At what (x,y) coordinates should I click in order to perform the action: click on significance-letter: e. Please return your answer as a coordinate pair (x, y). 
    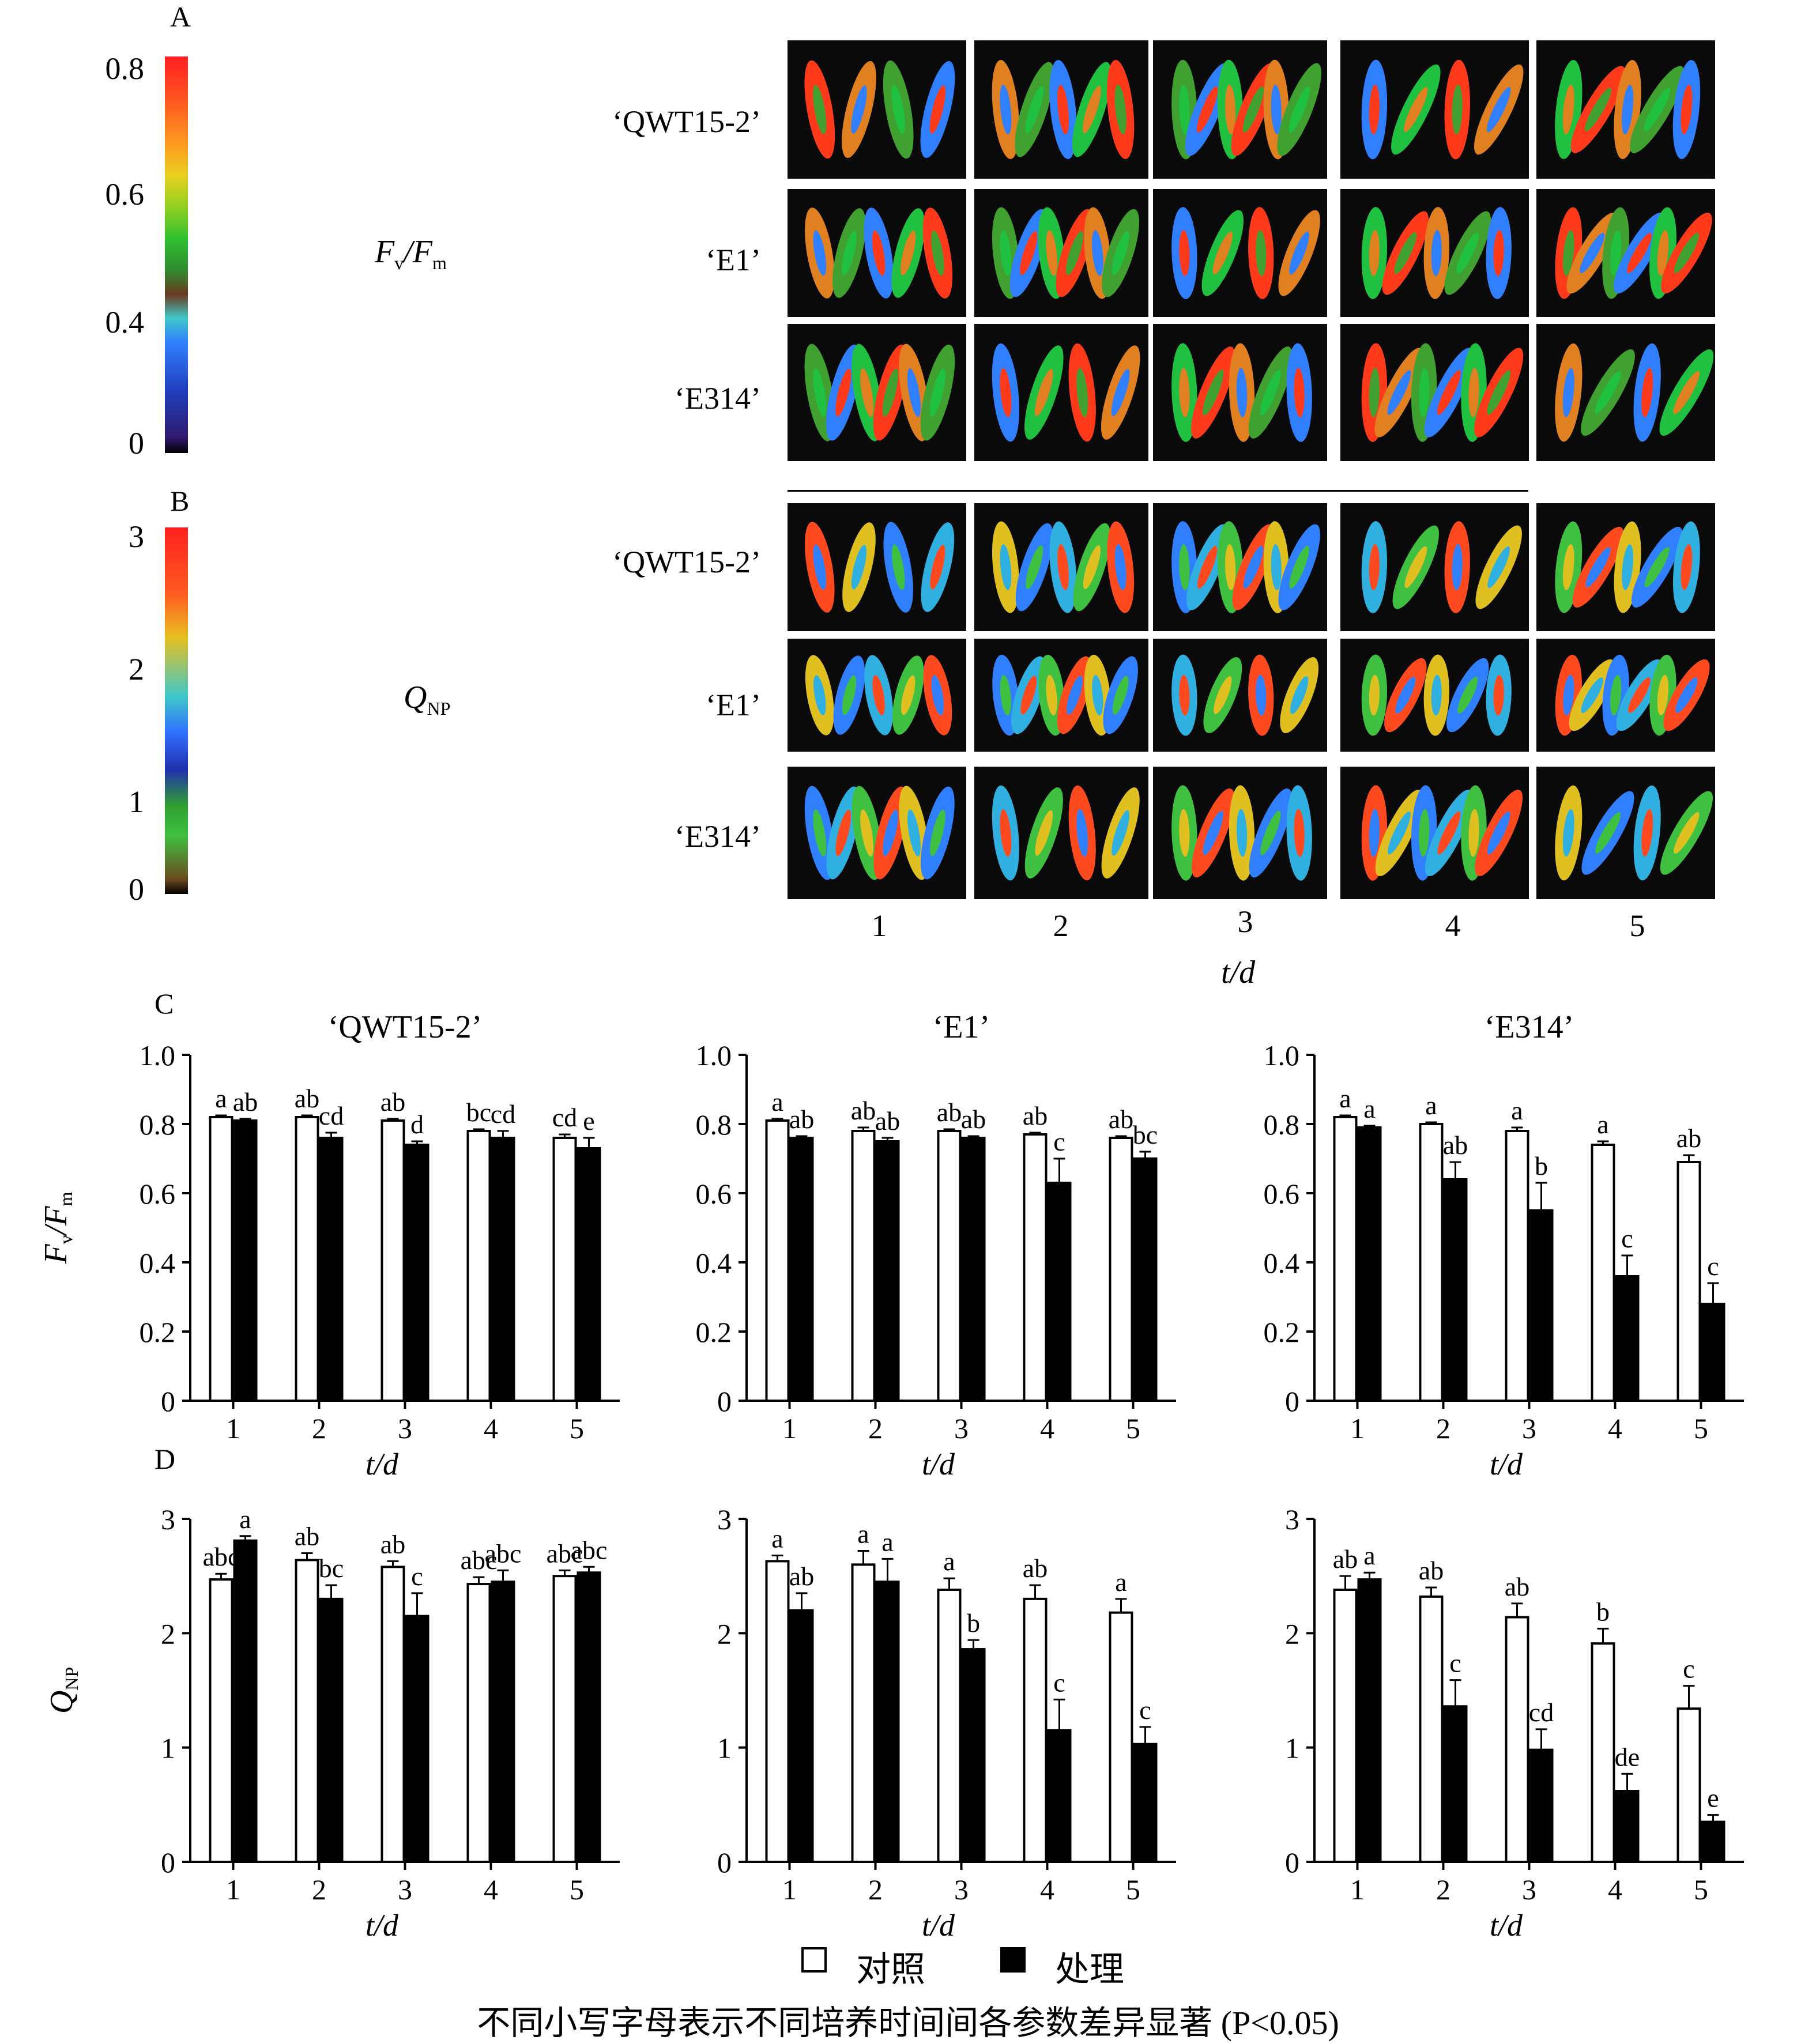
    Looking at the image, I should click on (588, 1121).